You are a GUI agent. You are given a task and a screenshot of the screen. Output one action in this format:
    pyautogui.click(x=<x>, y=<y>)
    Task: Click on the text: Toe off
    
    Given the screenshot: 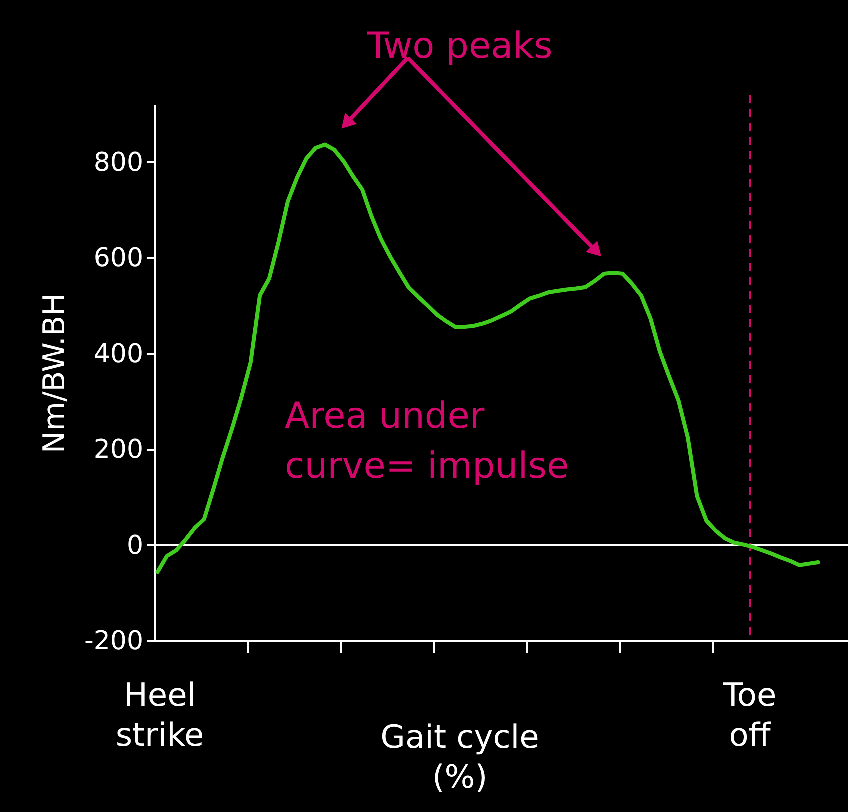 What is the action you would take?
    pyautogui.click(x=749, y=715)
    